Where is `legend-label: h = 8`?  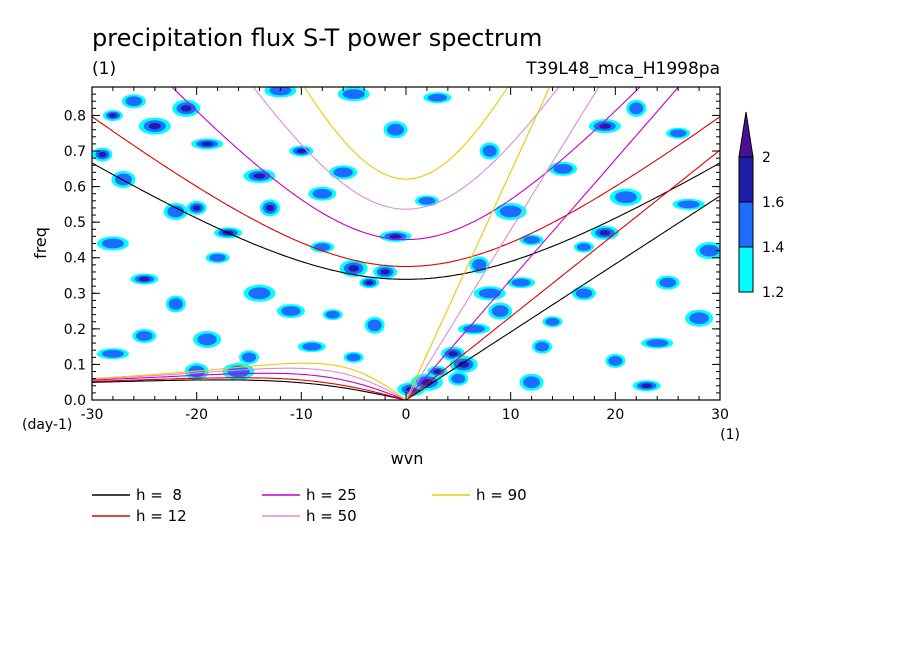
legend-label: h = 8 is located at coordinates (159, 495).